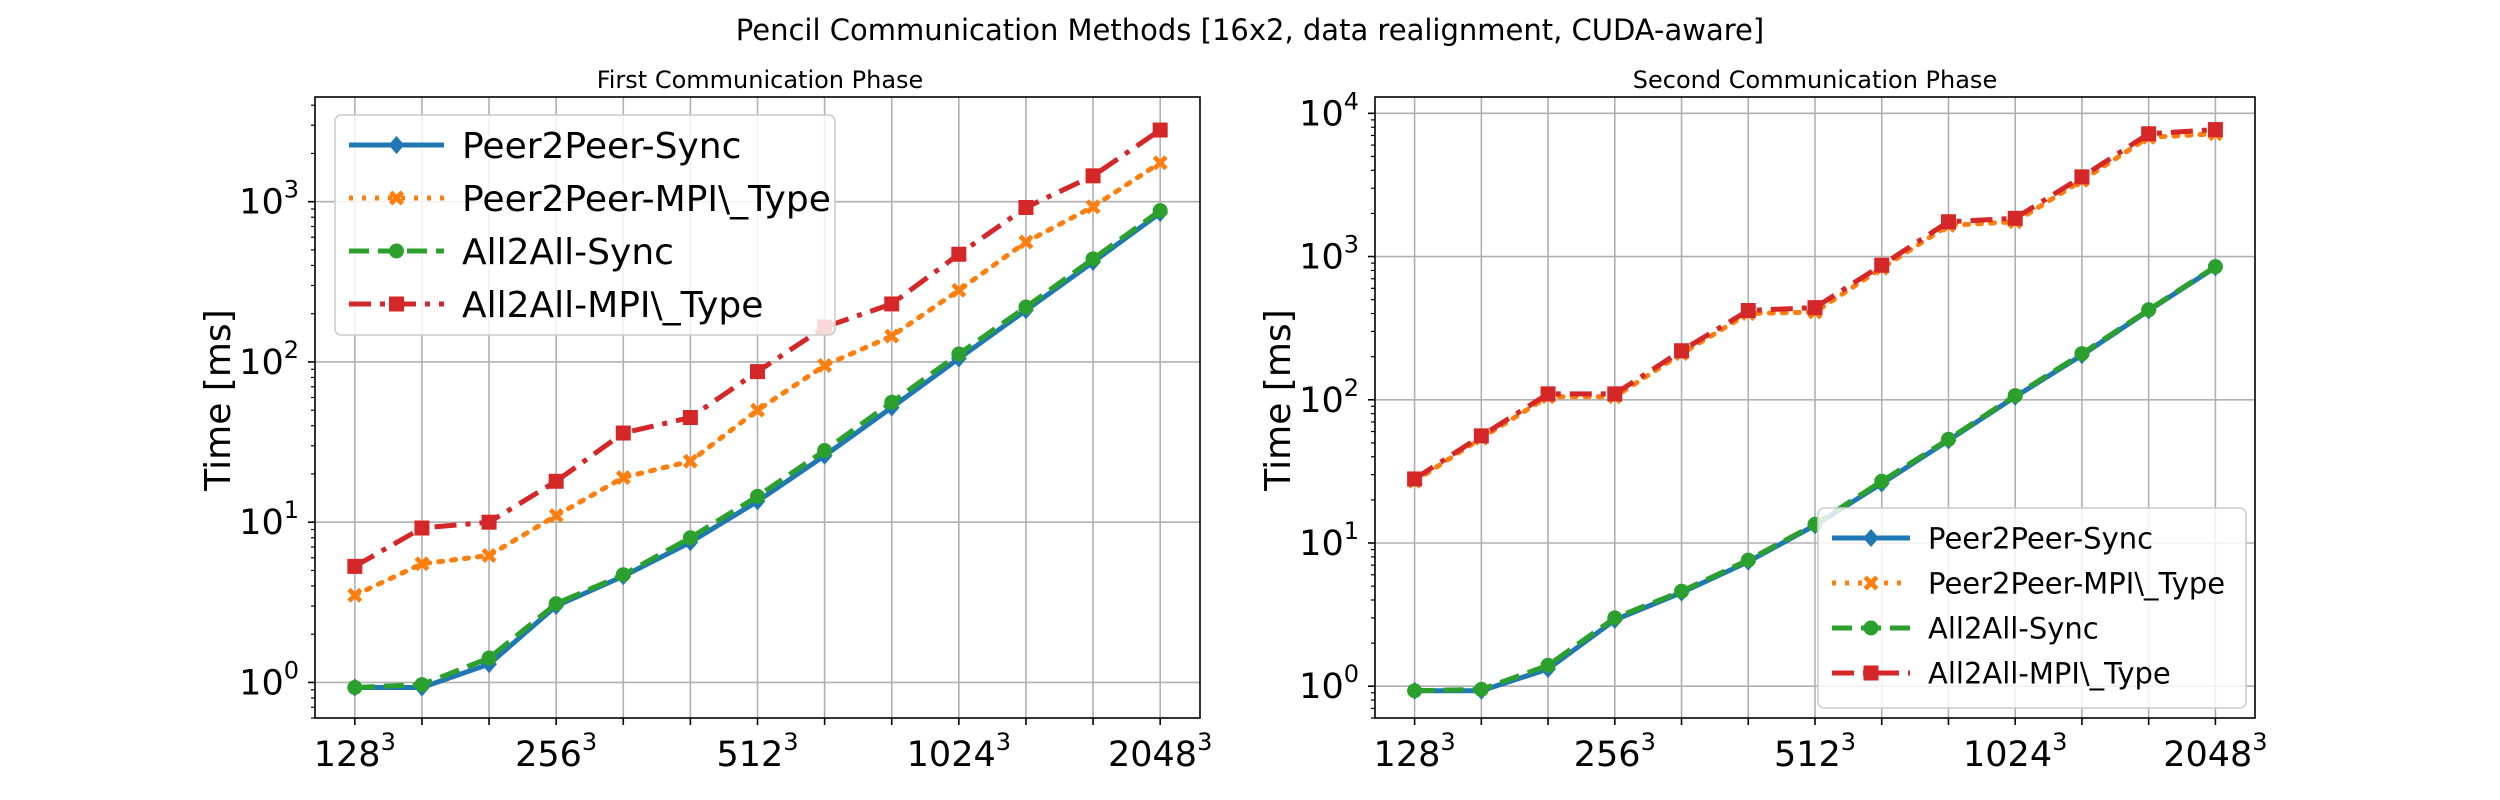 This screenshot has width=2500, height=800. I want to click on x-tick-label: 5123, so click(757, 751).